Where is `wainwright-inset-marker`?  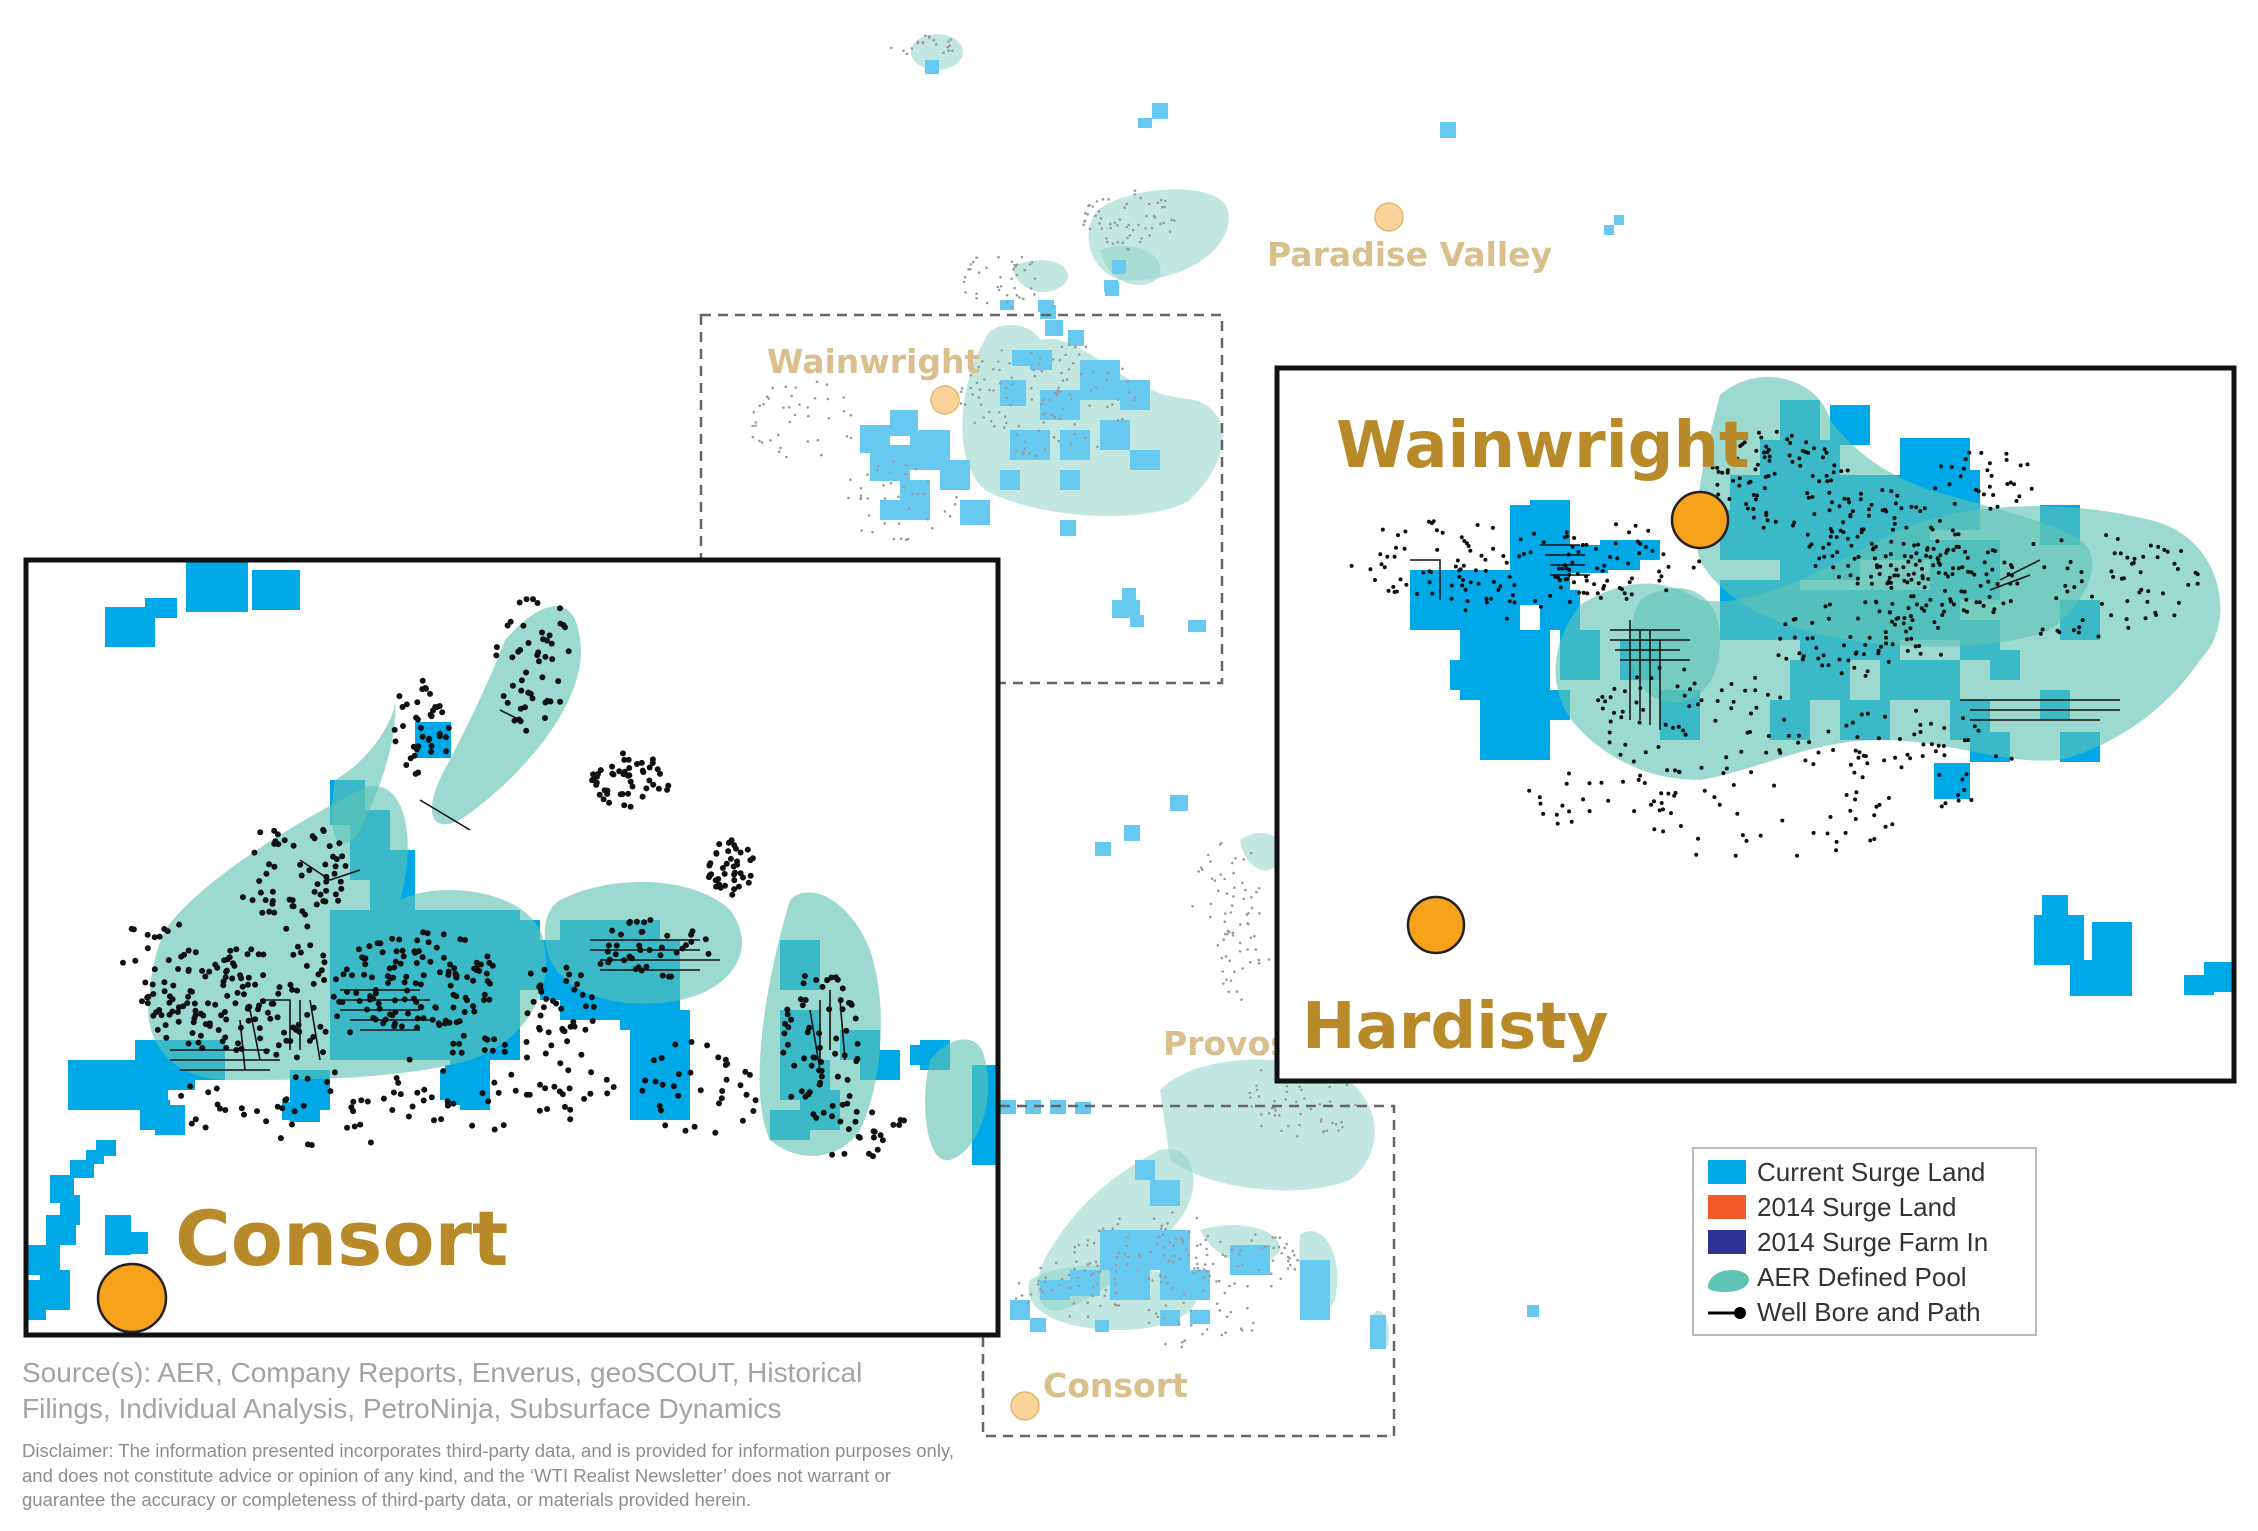 wainwright-inset-marker is located at coordinates (1700, 520).